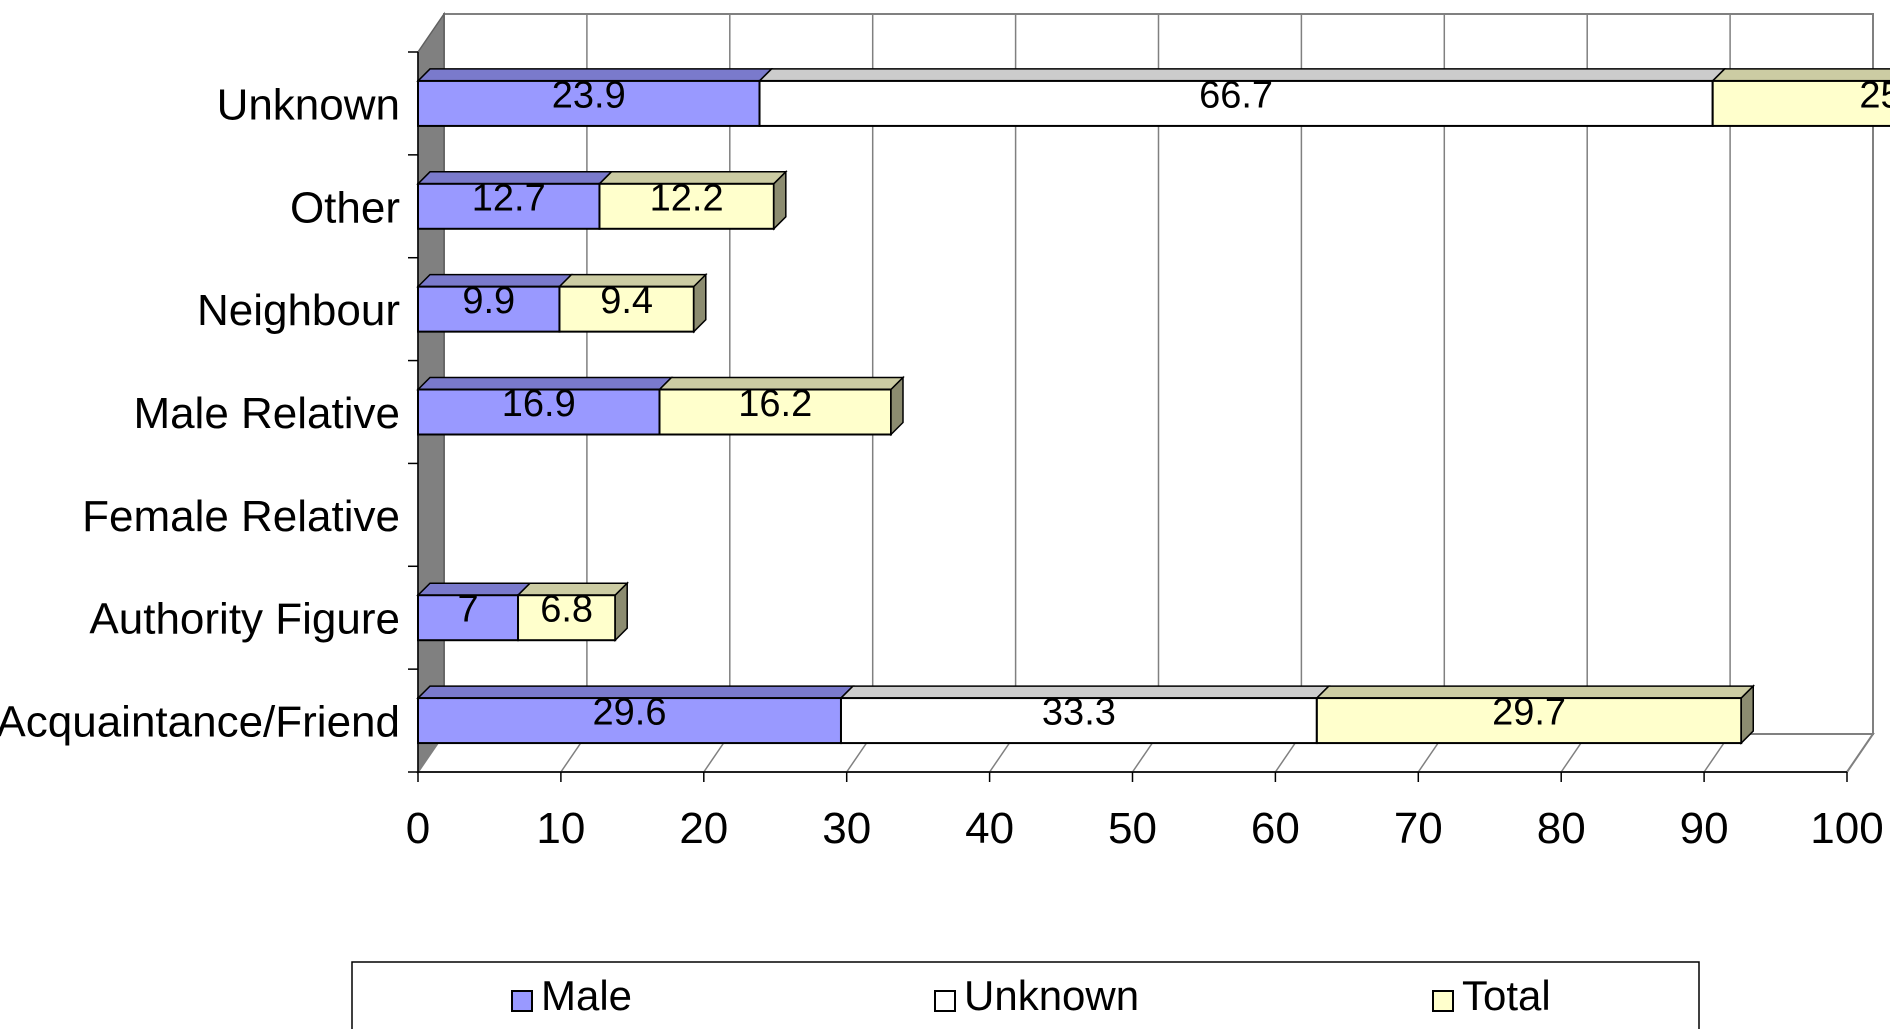 This screenshot has width=1890, height=1029. I want to click on data-label: 6.8, so click(566, 610).